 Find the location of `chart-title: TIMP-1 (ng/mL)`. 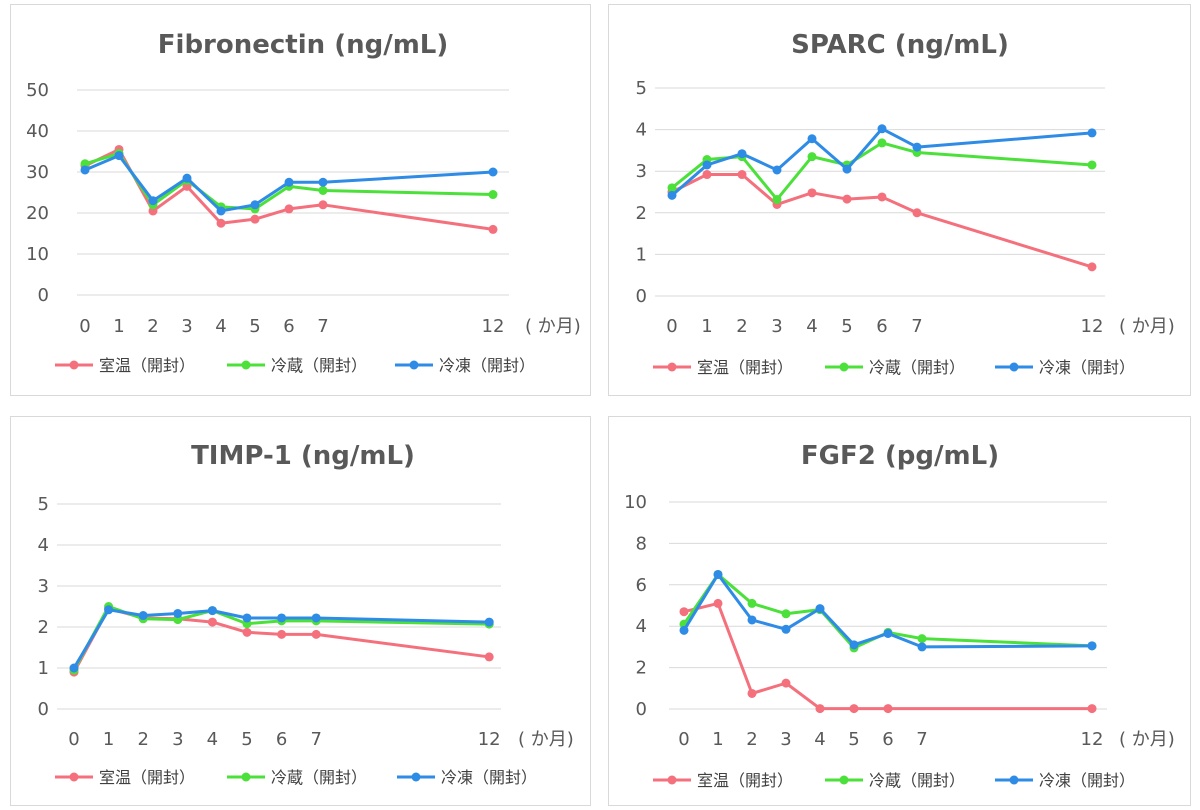

chart-title: TIMP-1 (ng/mL) is located at coordinates (303, 456).